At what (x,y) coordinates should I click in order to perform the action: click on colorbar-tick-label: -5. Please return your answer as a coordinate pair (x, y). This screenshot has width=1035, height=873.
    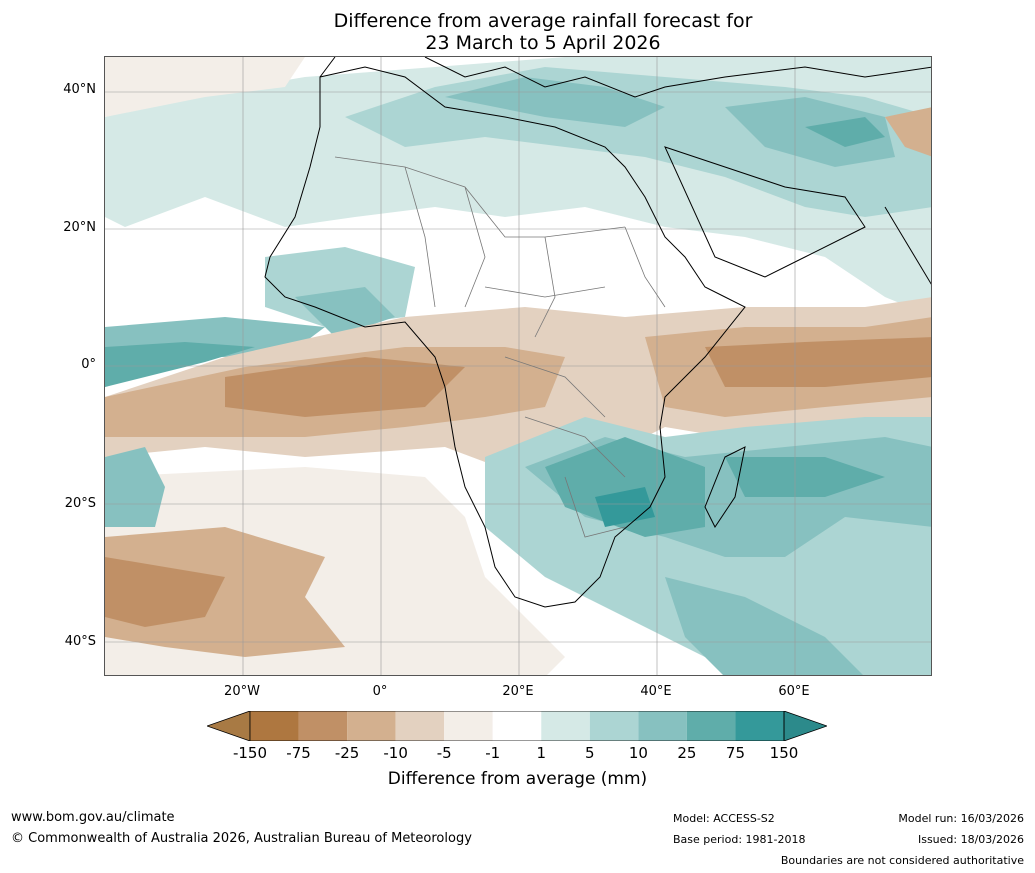
    Looking at the image, I should click on (444, 753).